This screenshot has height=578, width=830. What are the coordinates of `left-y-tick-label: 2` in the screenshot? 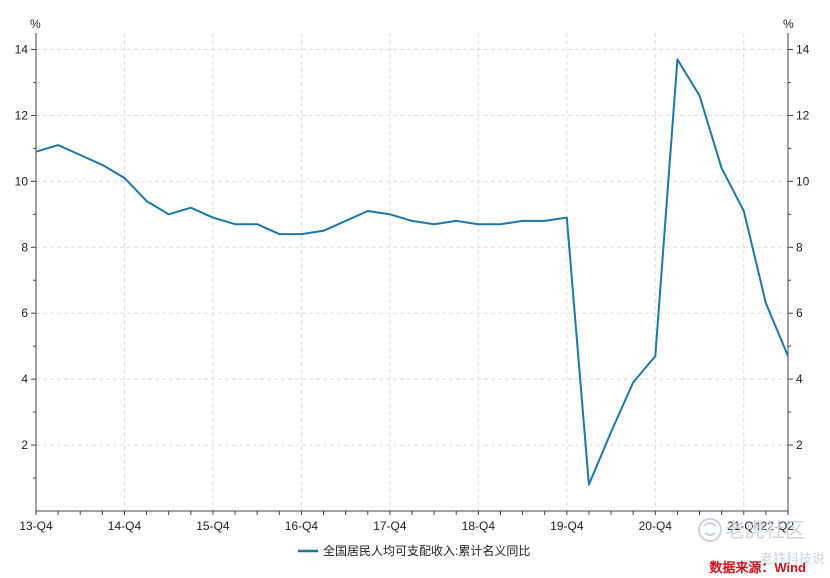 It's located at (24, 445).